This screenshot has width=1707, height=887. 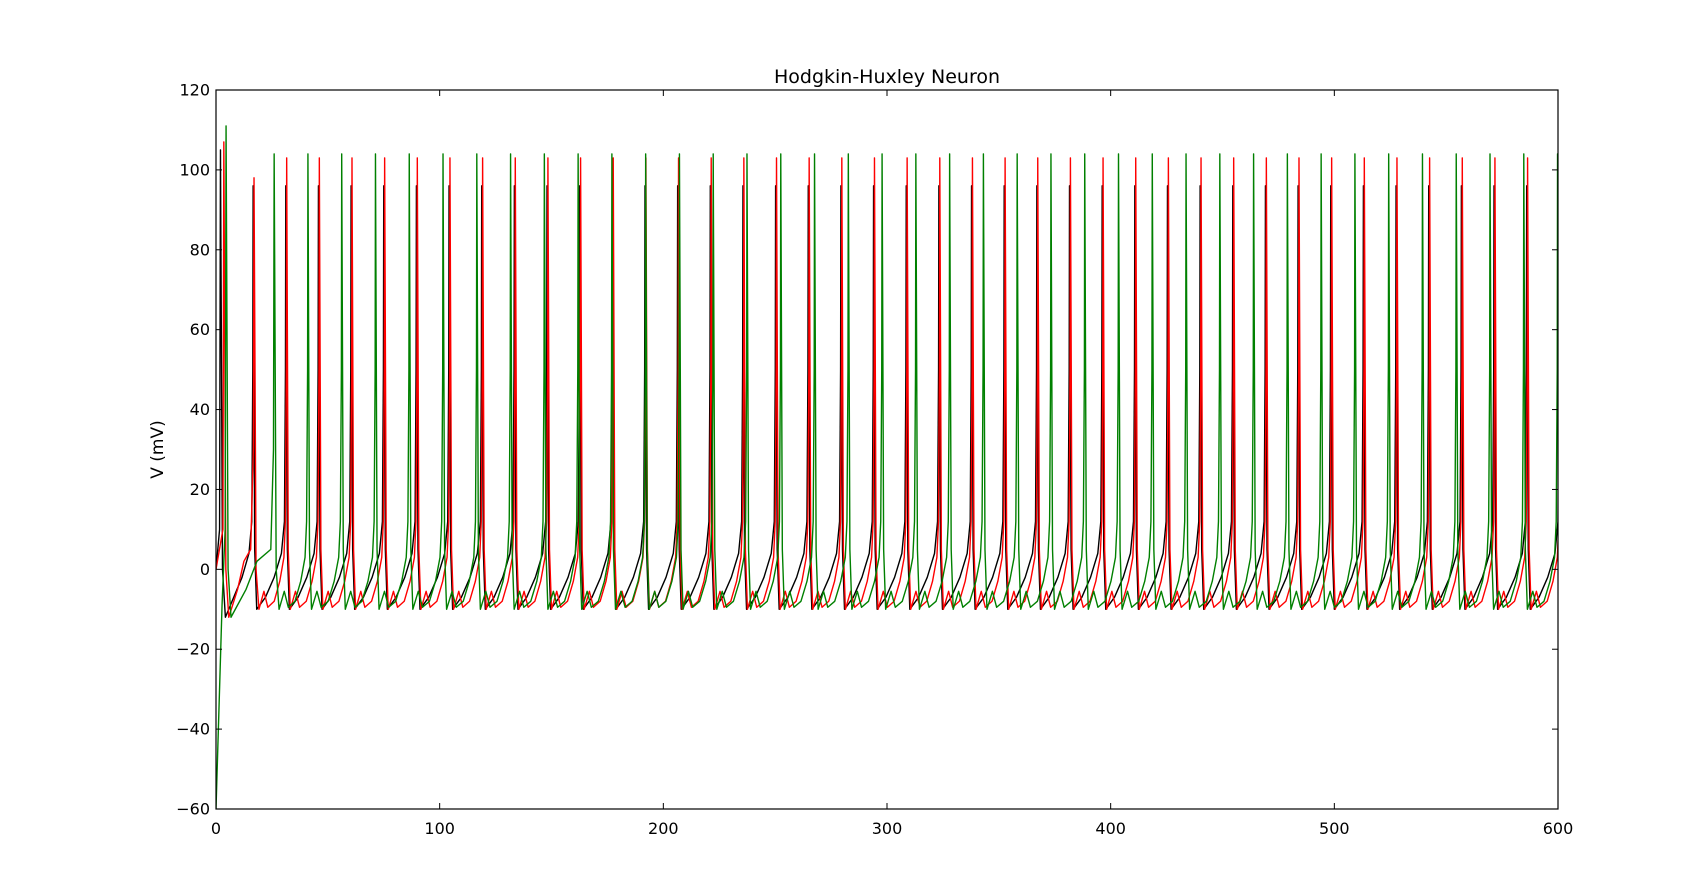 I want to click on y-tick-label: −40, so click(x=193, y=729).